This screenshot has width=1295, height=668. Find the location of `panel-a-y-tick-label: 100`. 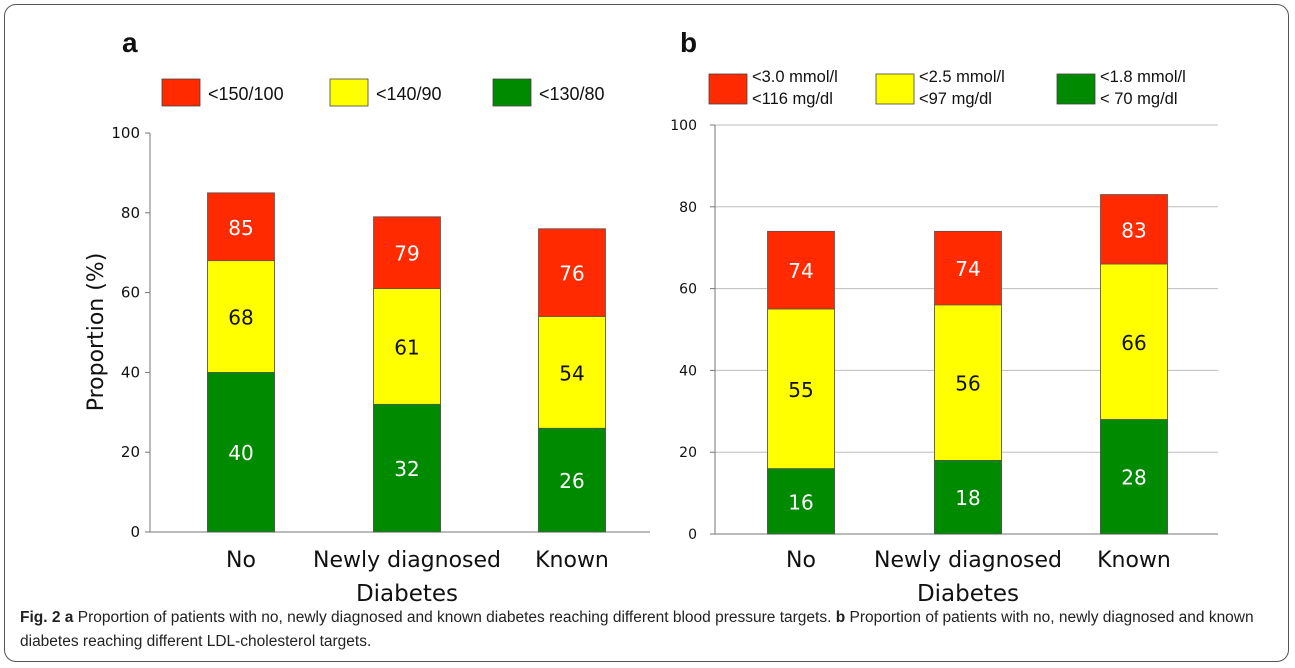

panel-a-y-tick-label: 100 is located at coordinates (125, 133).